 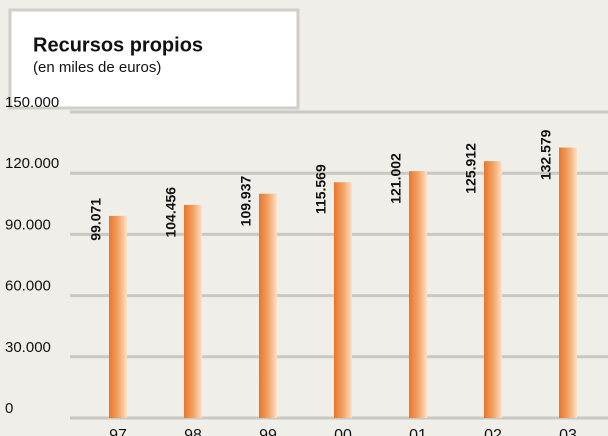 I want to click on value-label: 121.002, so click(x=396, y=178).